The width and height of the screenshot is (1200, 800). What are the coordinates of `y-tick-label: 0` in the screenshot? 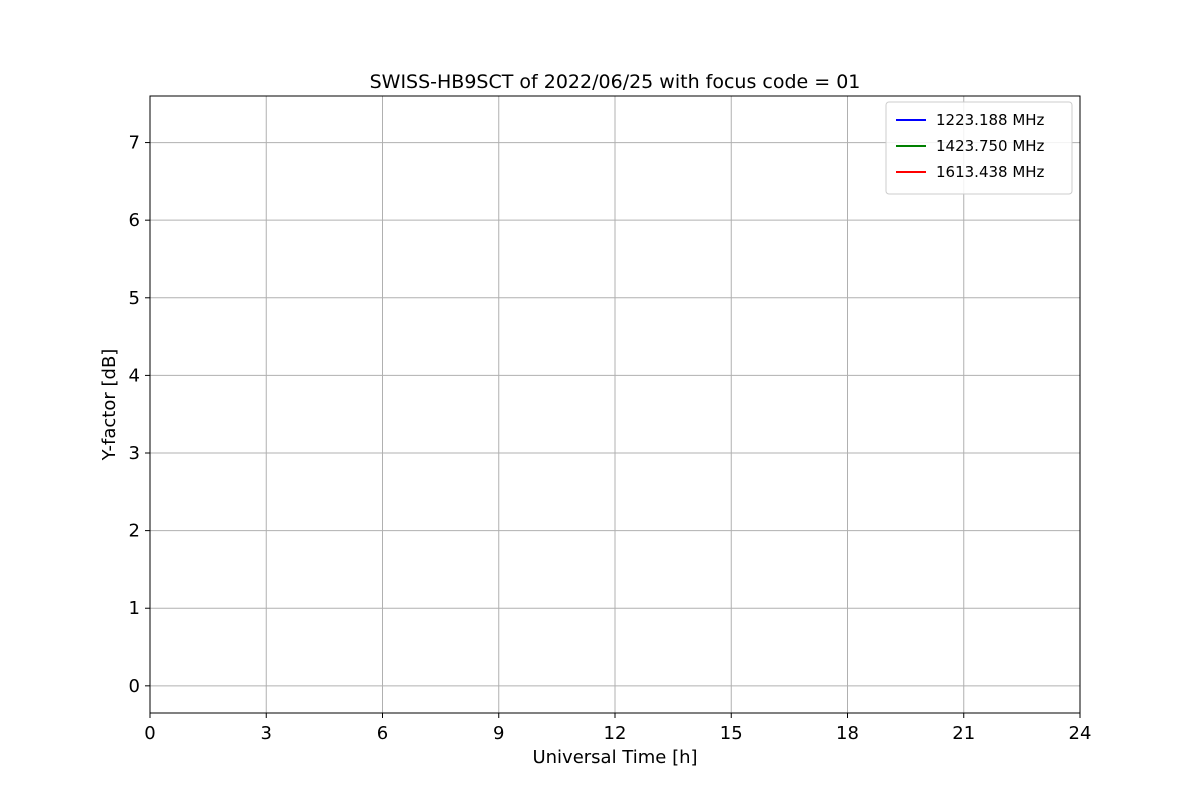 It's located at (134, 686).